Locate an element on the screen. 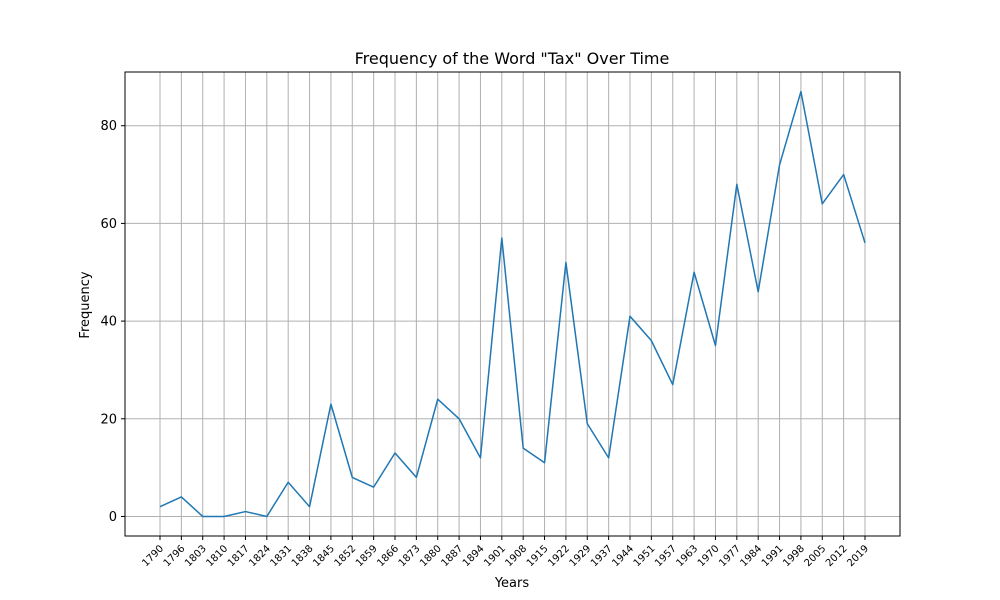 The width and height of the screenshot is (1000, 600). x-tick-label: 1944 is located at coordinates (623, 556).